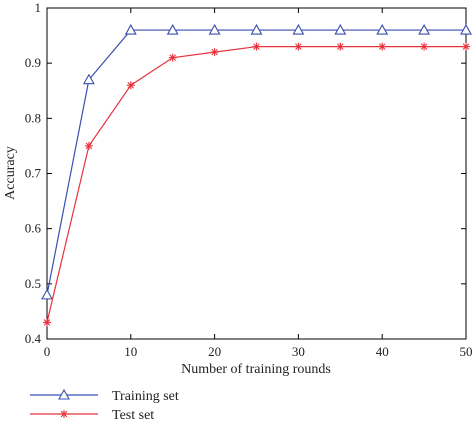 This screenshot has width=474, height=425. I want to click on legend-label: Test set, so click(133, 415).